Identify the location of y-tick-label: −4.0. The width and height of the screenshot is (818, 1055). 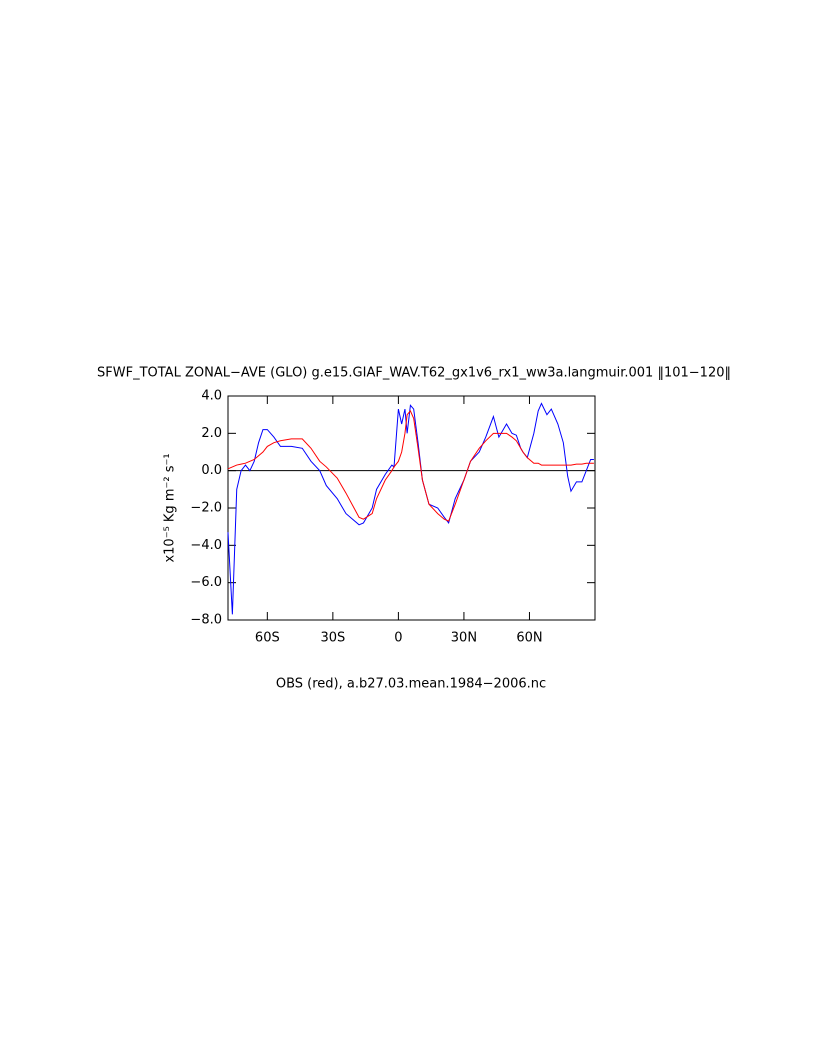
(206, 545).